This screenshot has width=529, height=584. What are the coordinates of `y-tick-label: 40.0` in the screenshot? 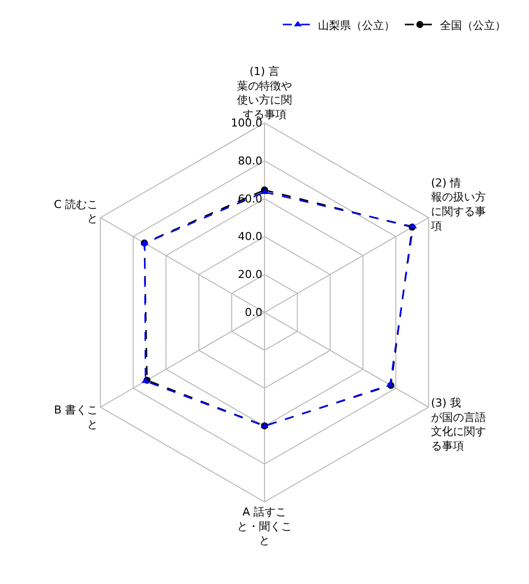 It's located at (250, 237).